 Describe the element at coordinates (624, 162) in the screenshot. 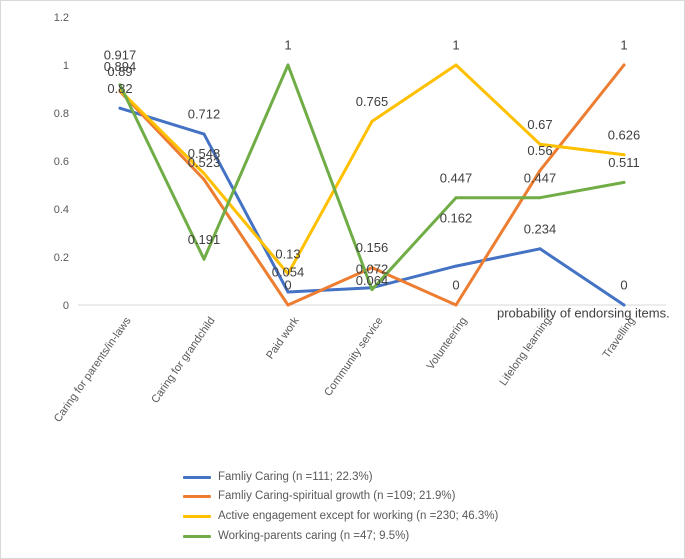

I see `data-label-working-parents-caring: 0.511` at that location.